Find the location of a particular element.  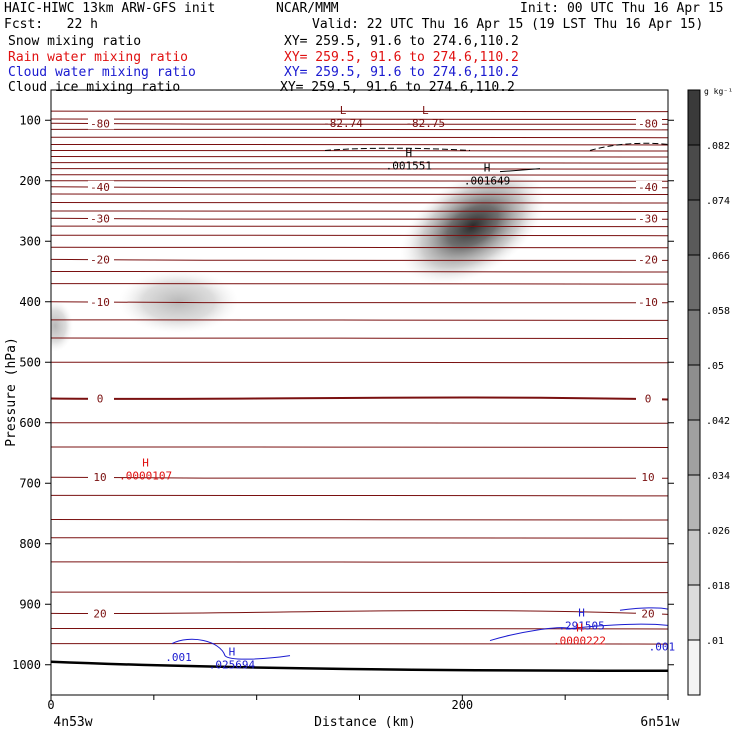

isotherm-label-left-5: 0 is located at coordinates (100, 399).